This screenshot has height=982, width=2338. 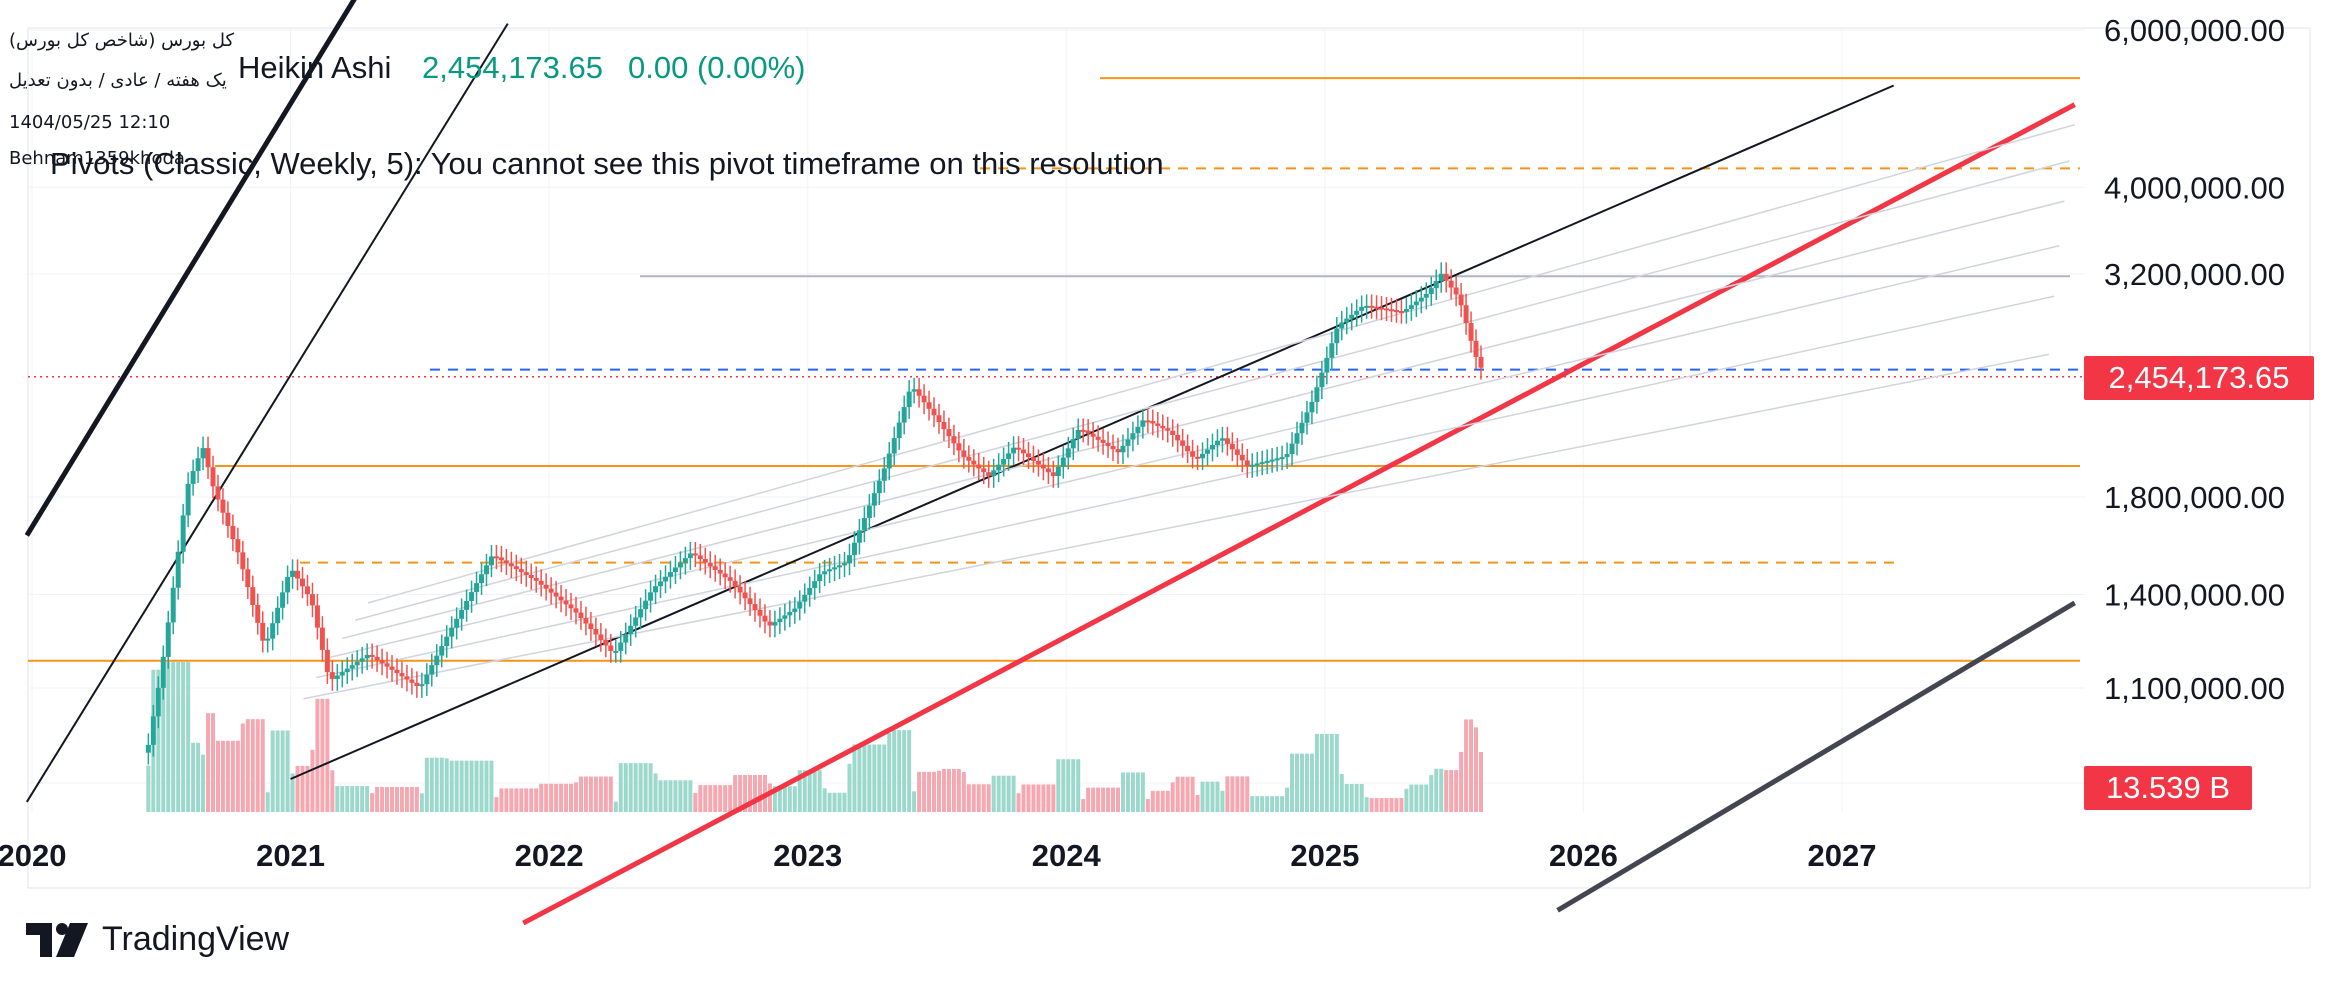 I want to click on last-volume-badge: 13.539 B, so click(x=2168, y=788).